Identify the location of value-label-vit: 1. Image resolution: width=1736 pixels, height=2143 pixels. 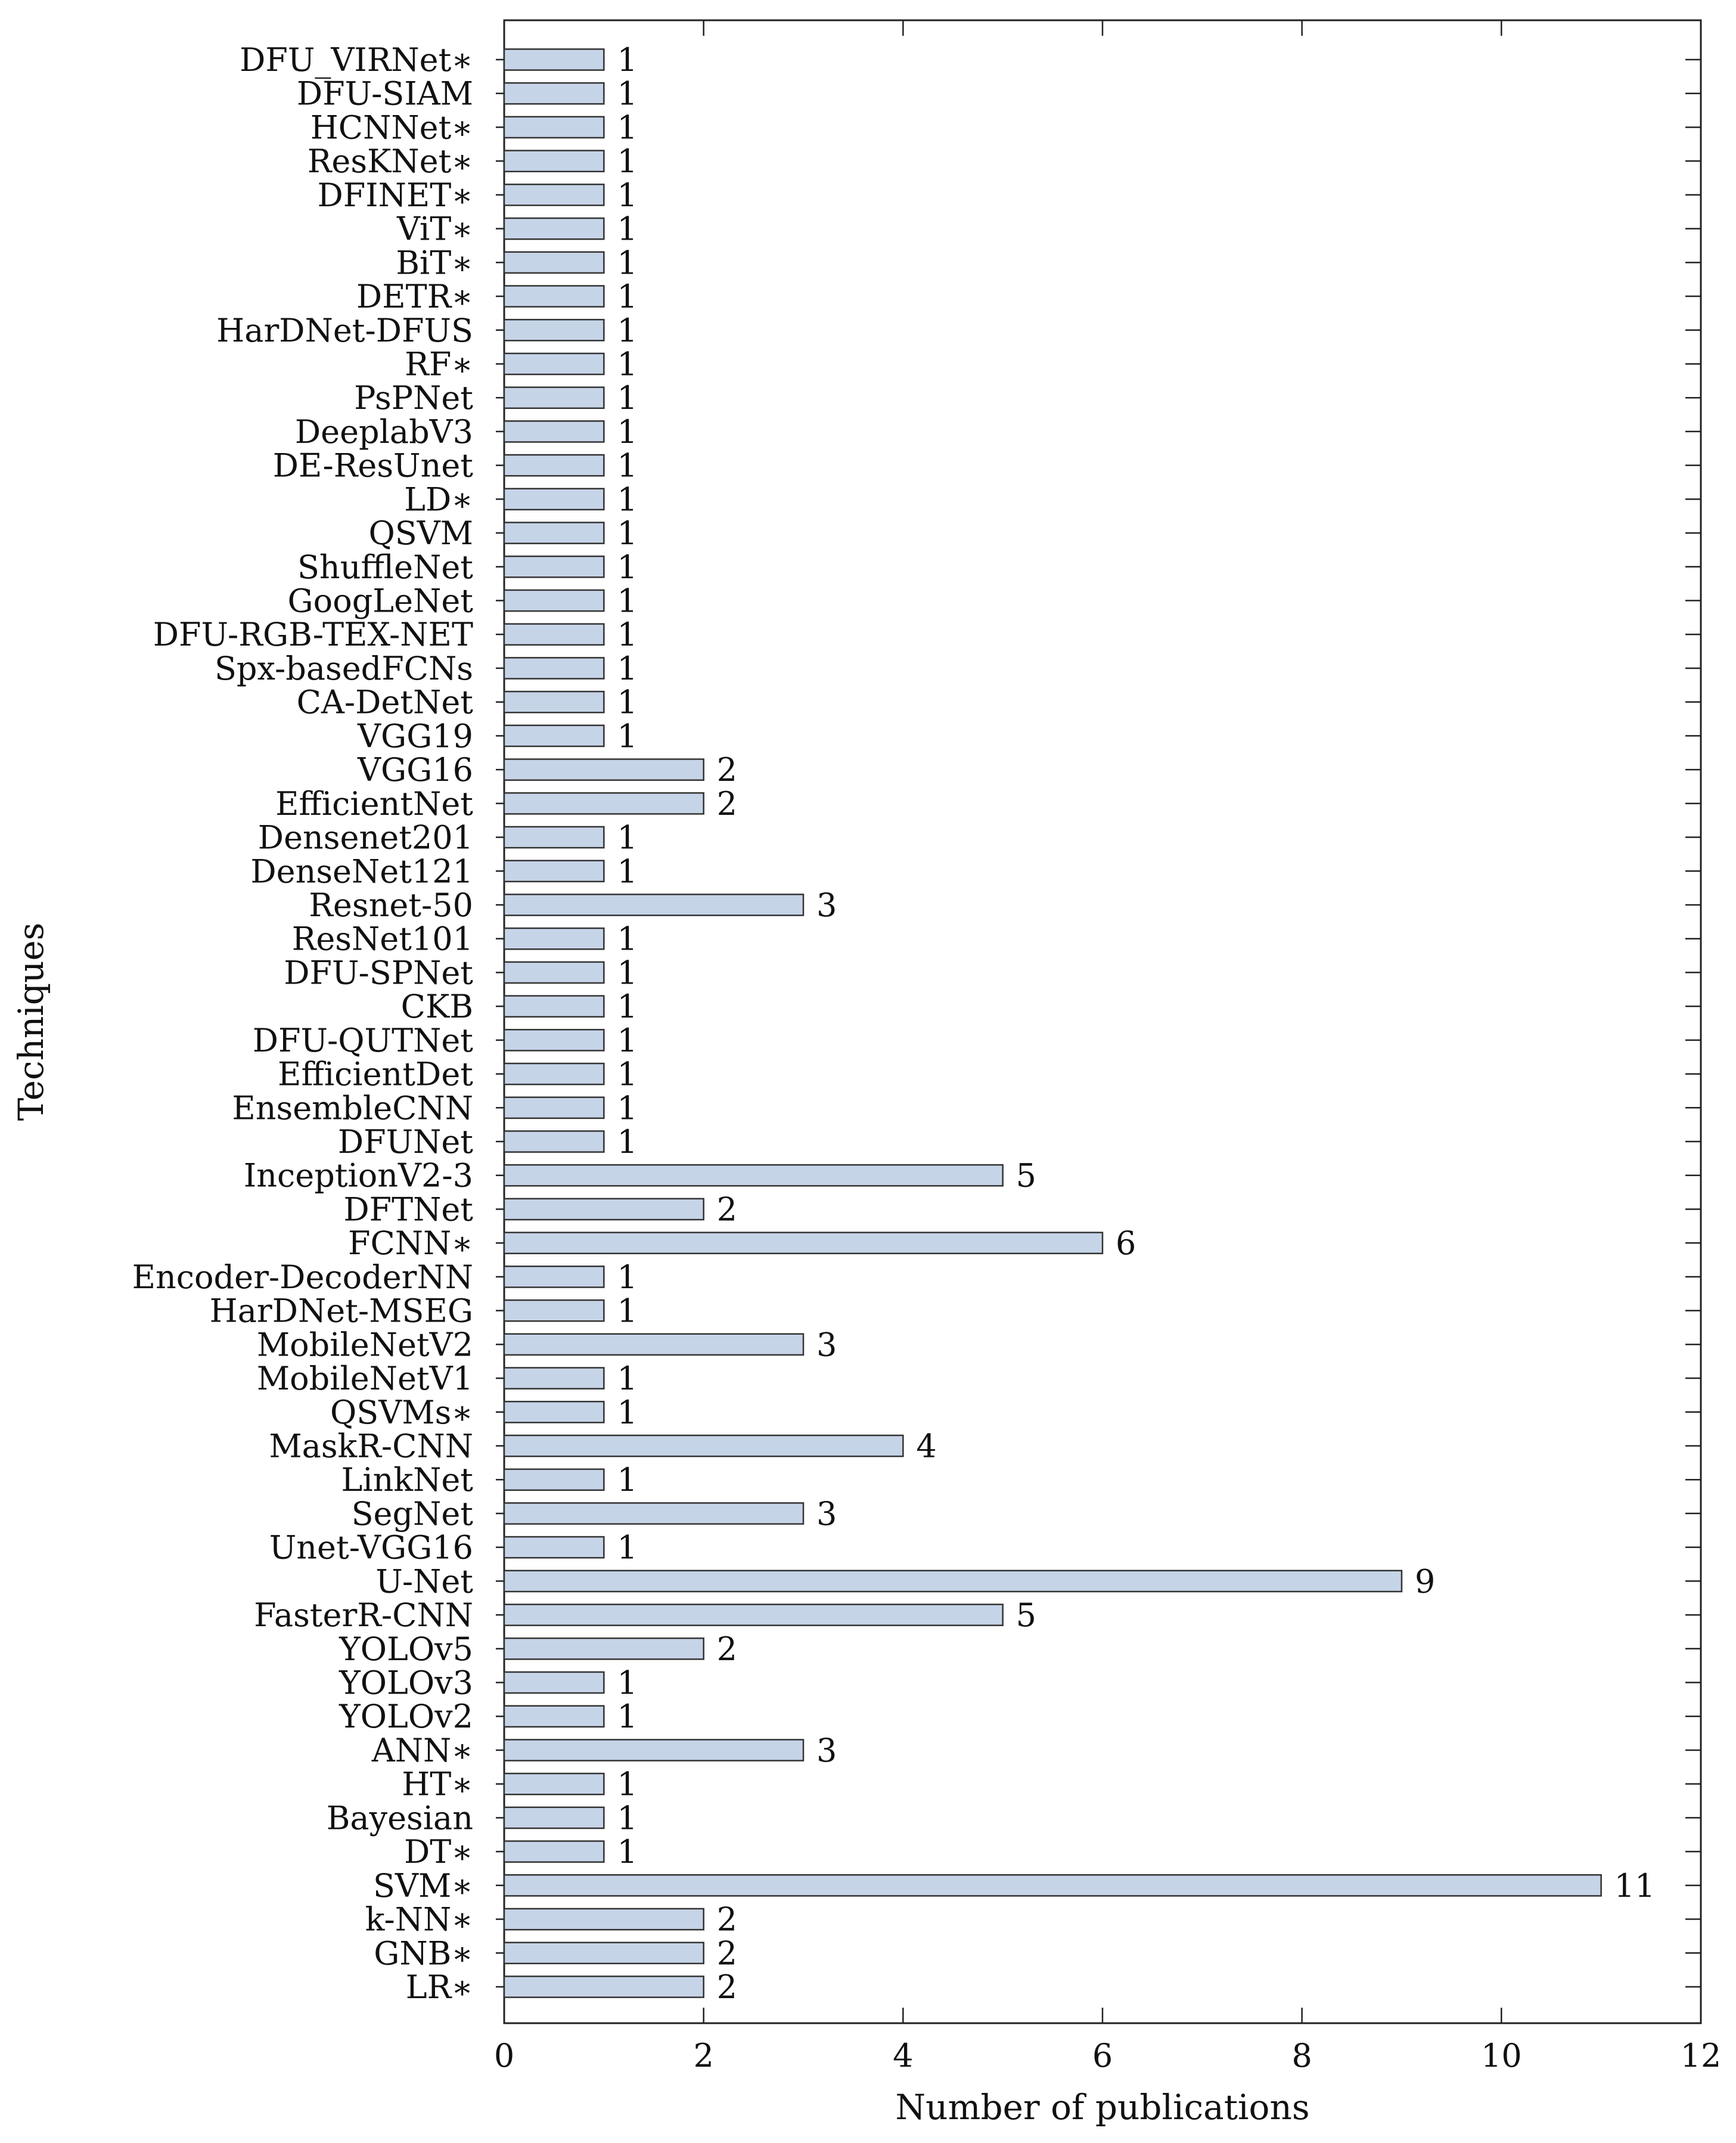
(627, 229).